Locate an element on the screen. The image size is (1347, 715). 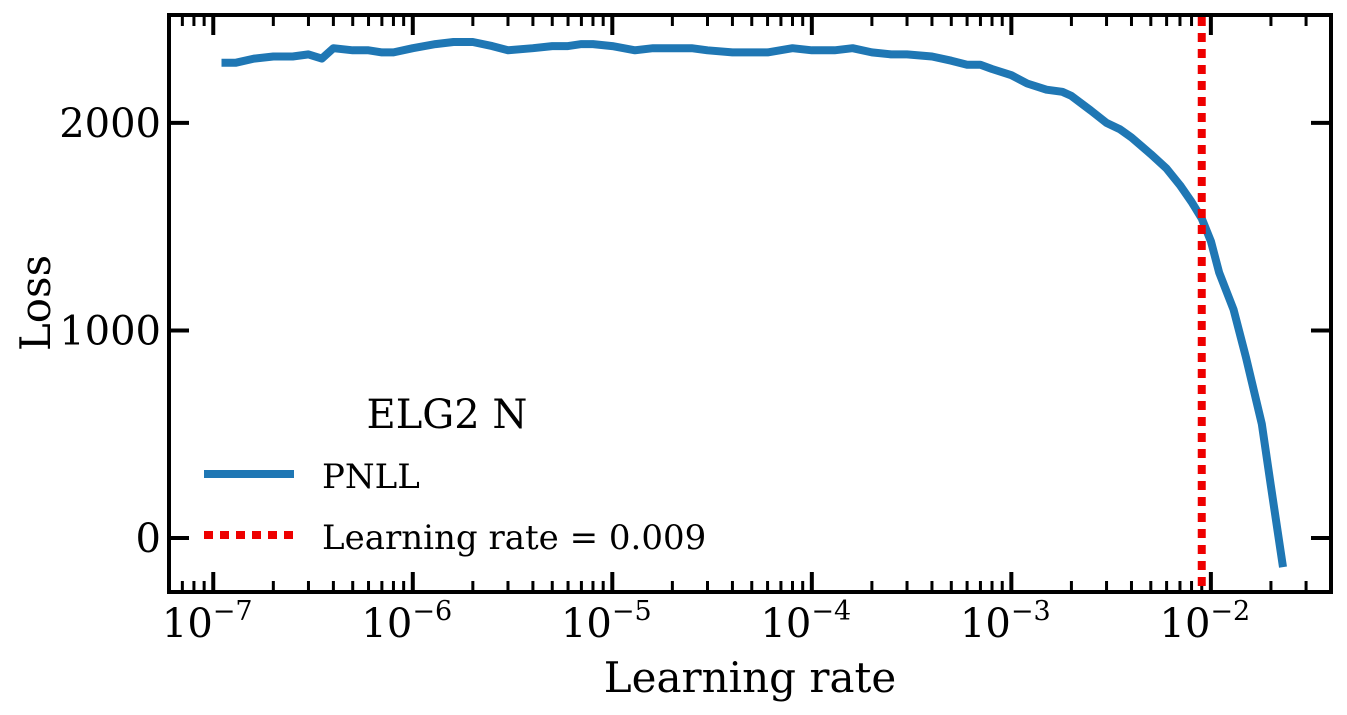
y-tick-label: 1000 is located at coordinates (110, 331).